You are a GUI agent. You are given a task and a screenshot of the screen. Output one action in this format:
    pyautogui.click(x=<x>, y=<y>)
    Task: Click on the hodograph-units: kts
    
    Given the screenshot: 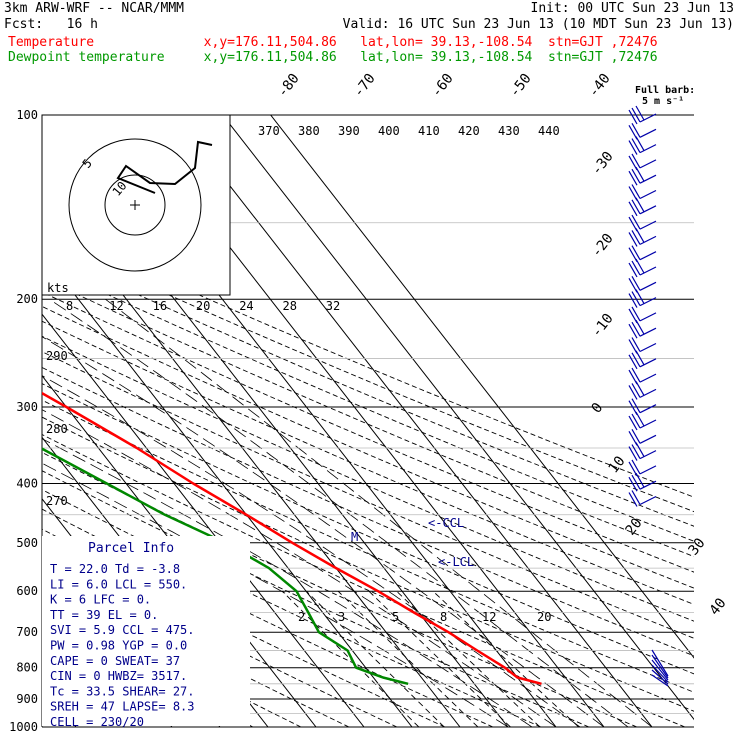 What is the action you would take?
    pyautogui.click(x=58, y=288)
    